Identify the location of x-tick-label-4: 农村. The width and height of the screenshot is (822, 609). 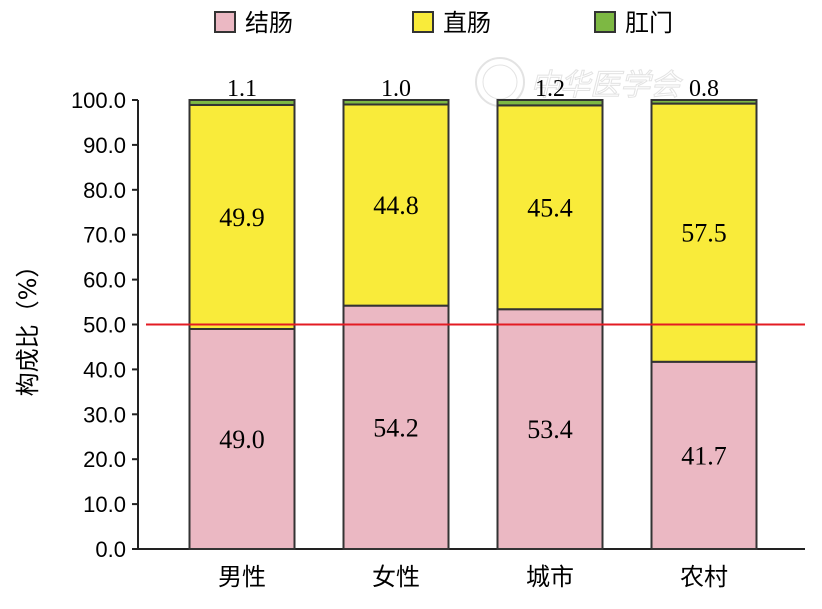
(704, 577).